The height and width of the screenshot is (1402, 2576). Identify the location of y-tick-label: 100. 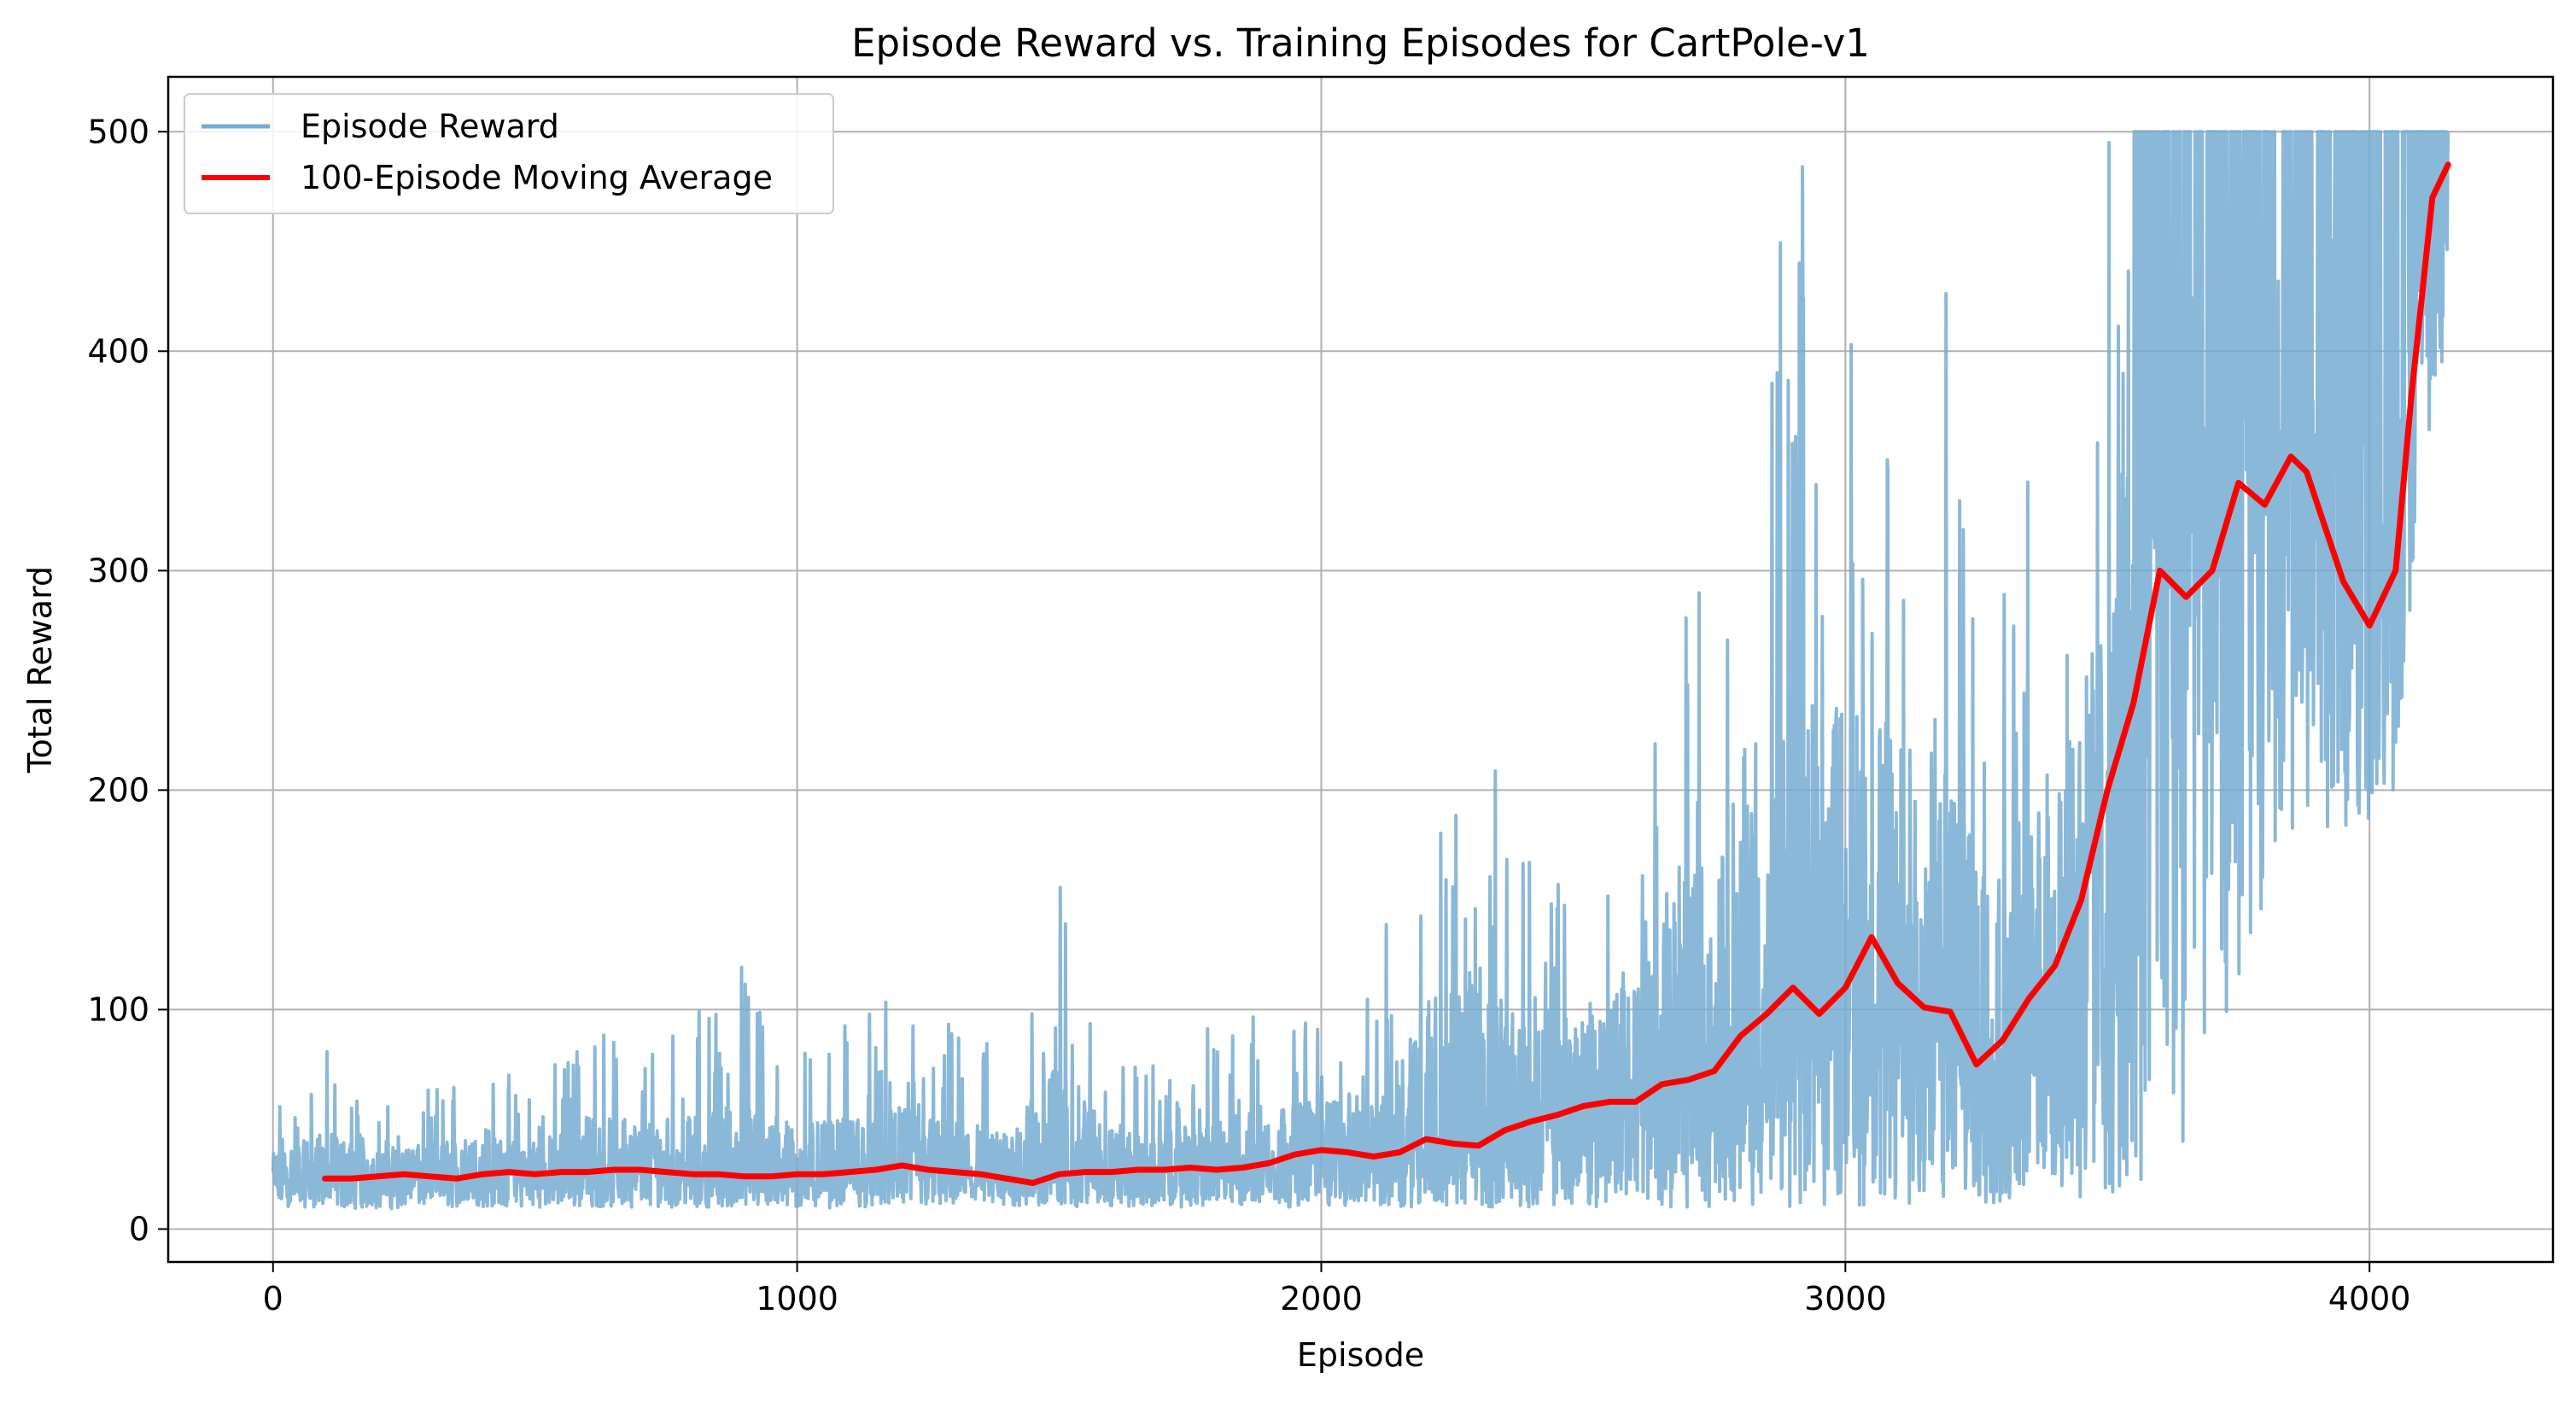
(118, 1009).